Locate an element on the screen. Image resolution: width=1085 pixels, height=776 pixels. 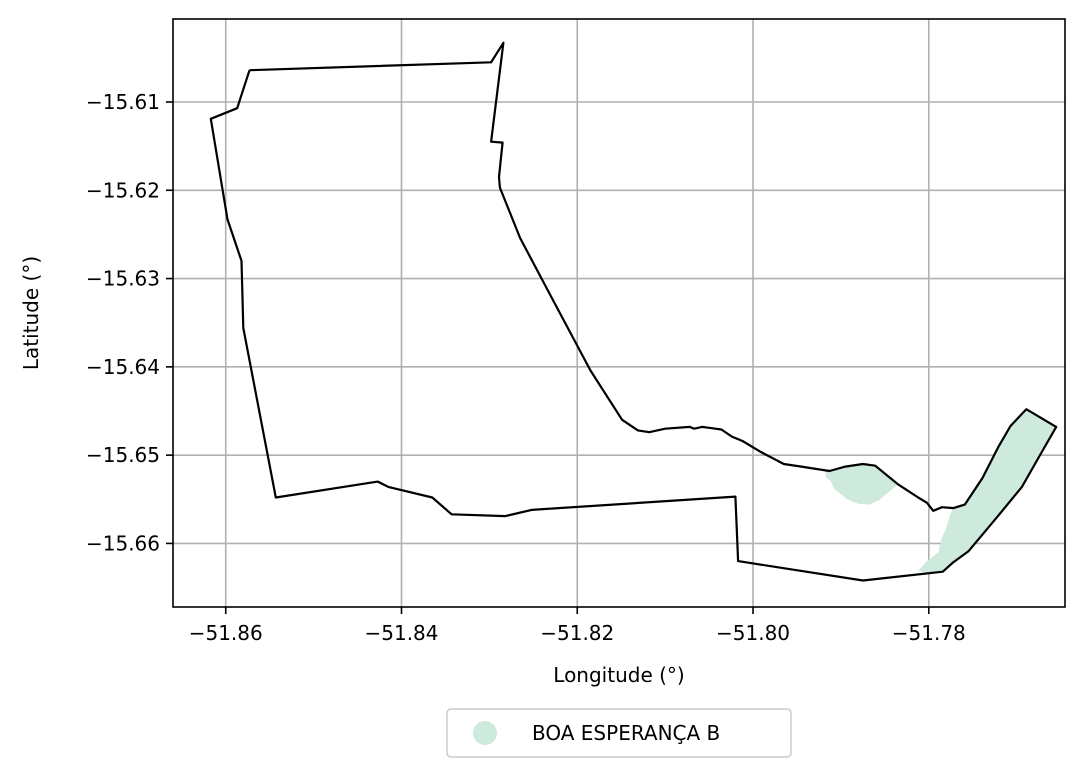
y-tick-label-0: −15.61 is located at coordinates (123, 102).